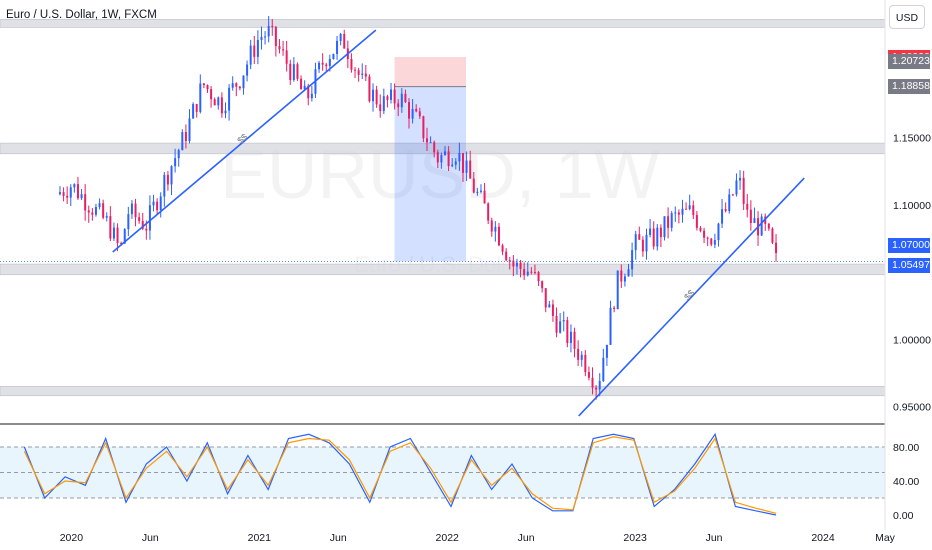  What do you see at coordinates (526, 538) in the screenshot?
I see `time-tick-5: Jun` at bounding box center [526, 538].